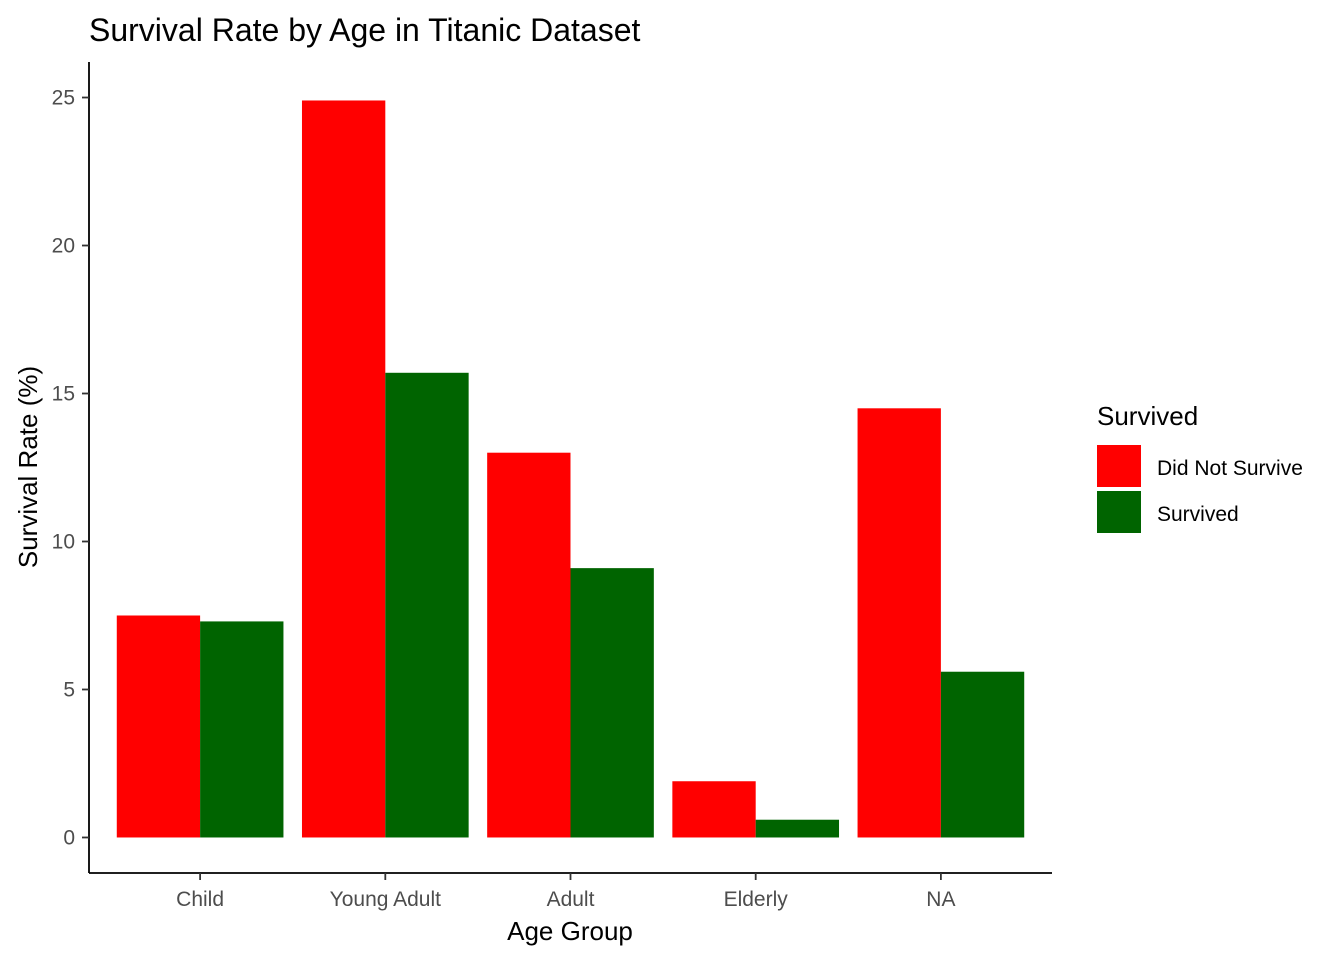 Image resolution: width=1344 pixels, height=960 pixels. I want to click on bar-child-did-not-survive, so click(158, 726).